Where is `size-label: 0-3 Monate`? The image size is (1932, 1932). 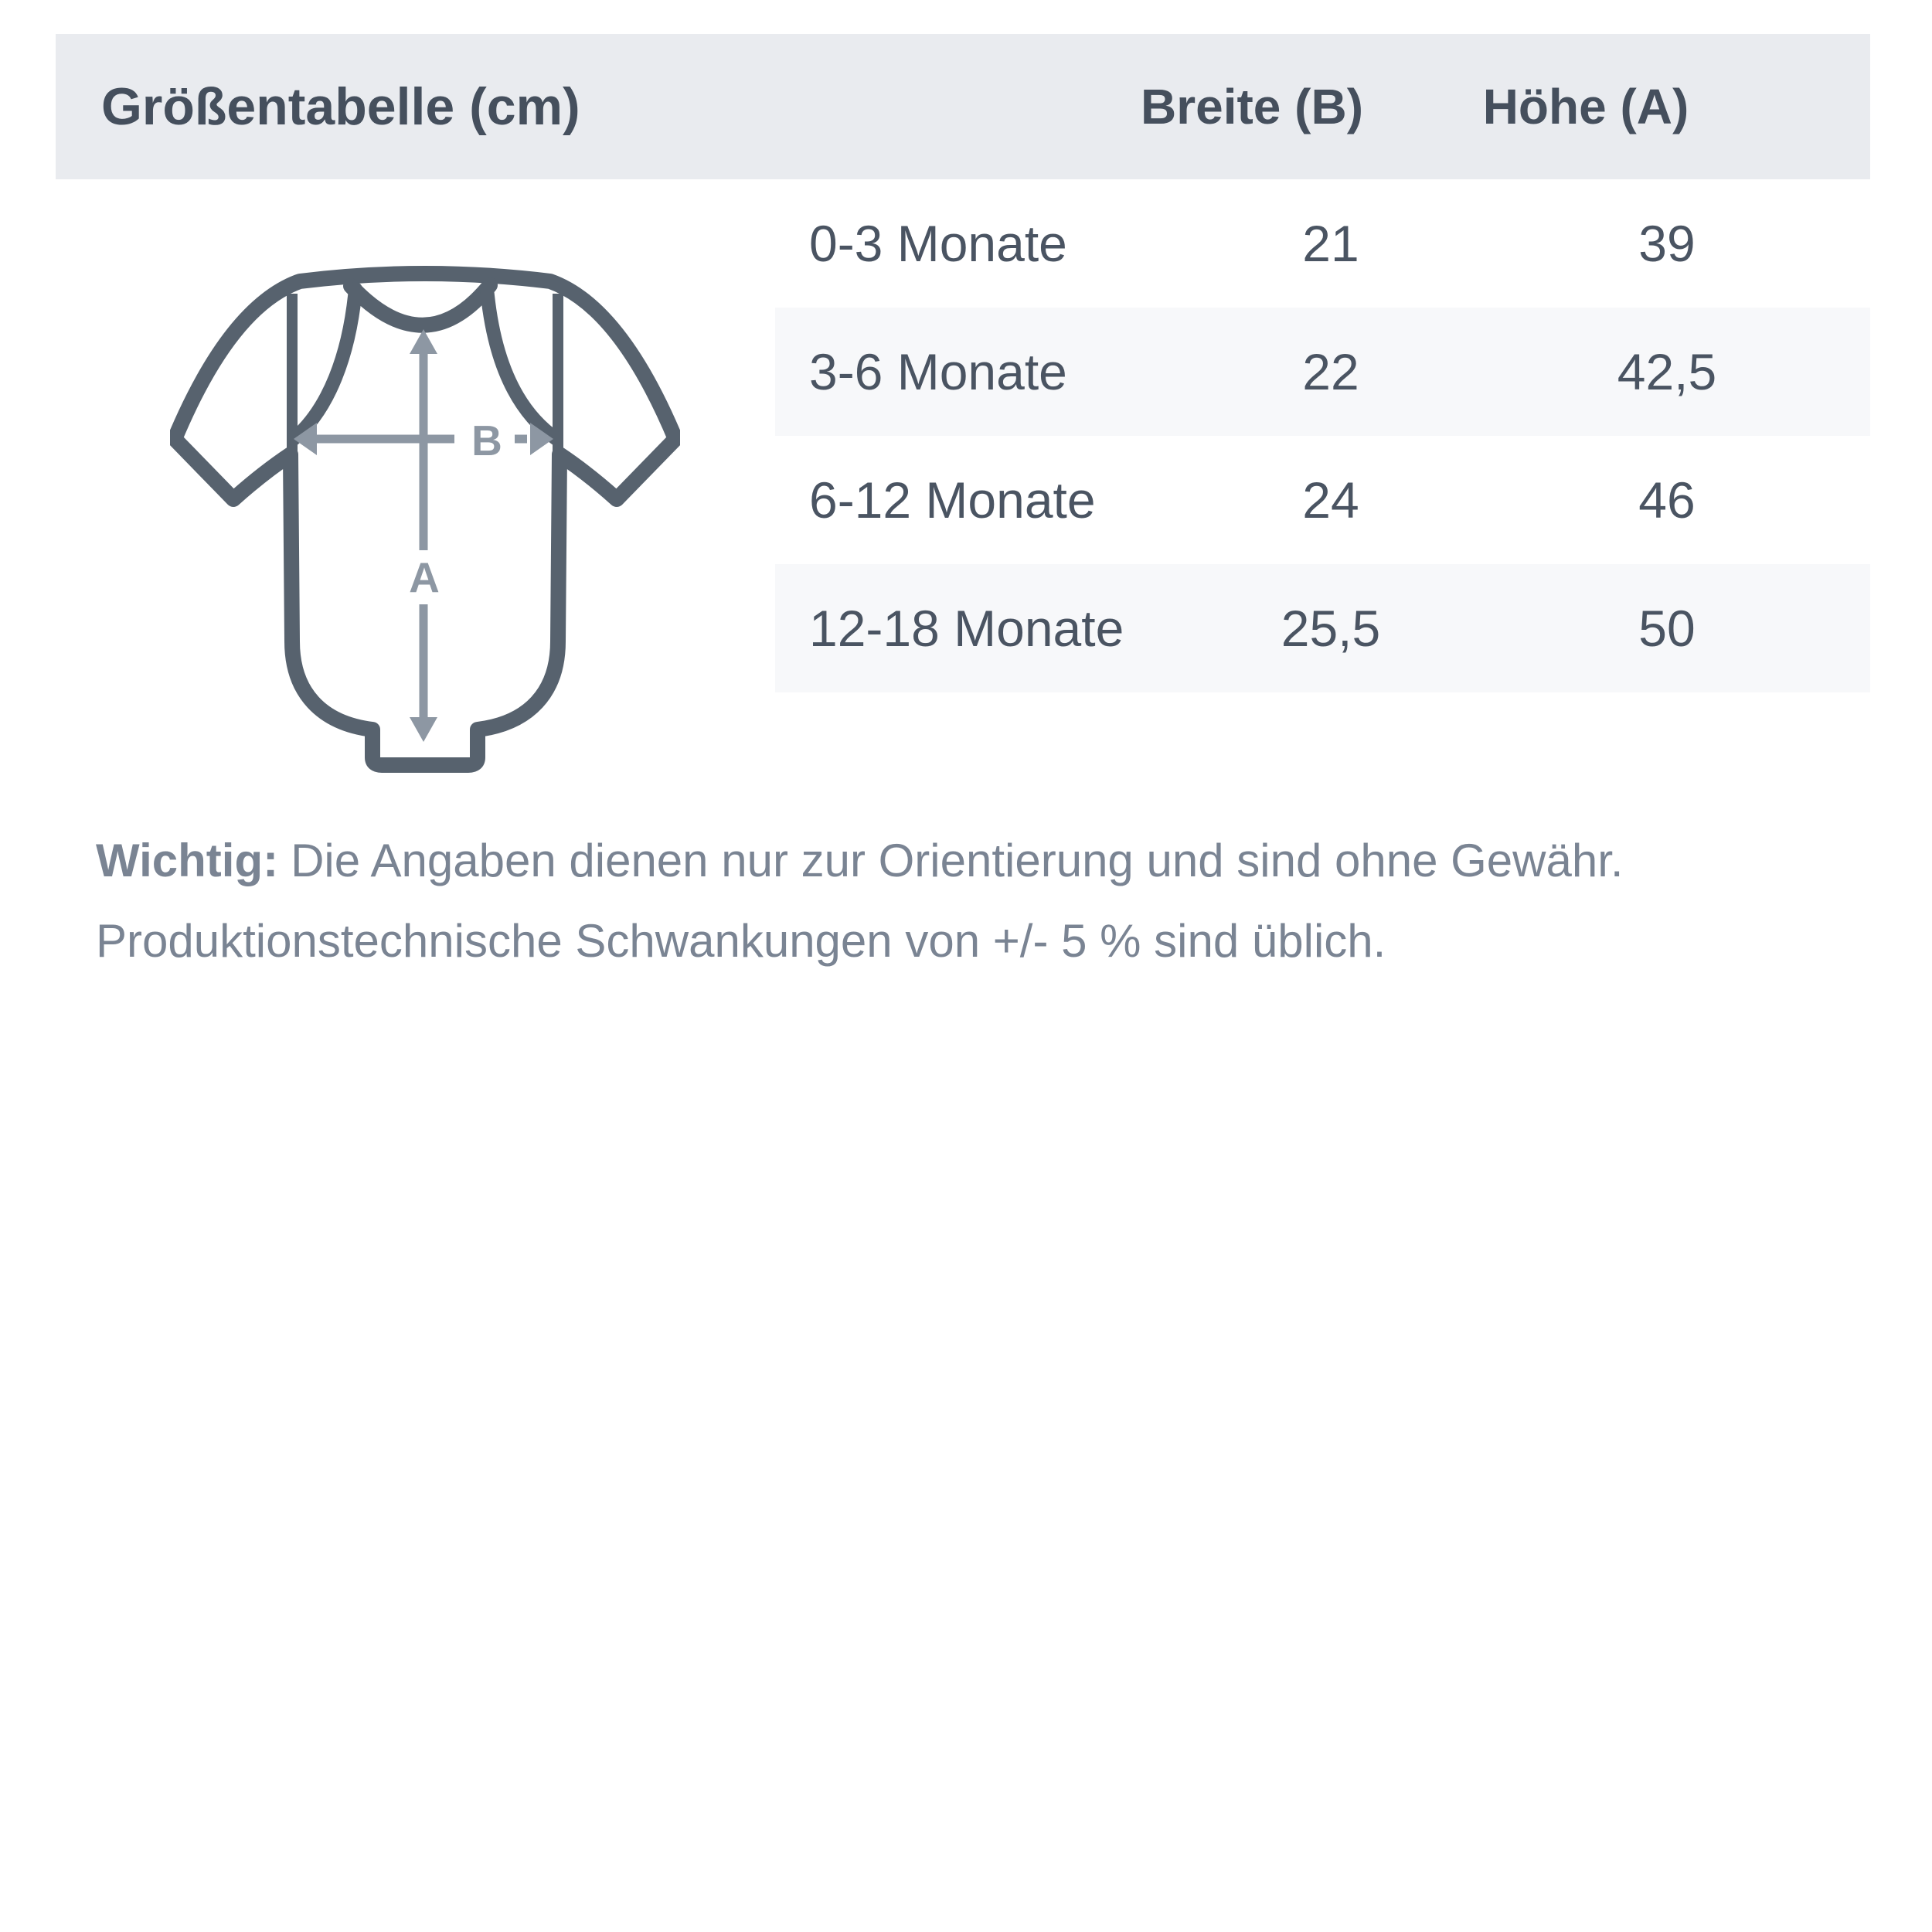 size-label: 0-3 Monate is located at coordinates (938, 244).